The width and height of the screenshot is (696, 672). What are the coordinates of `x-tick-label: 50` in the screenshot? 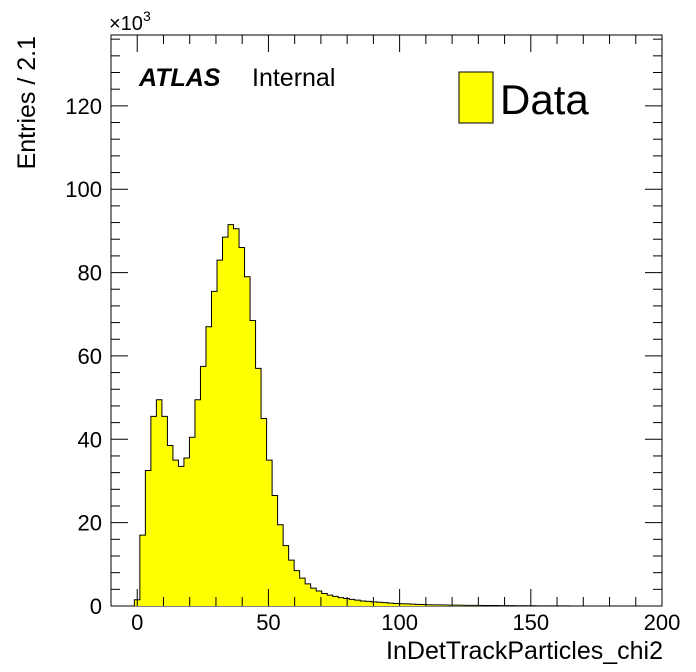 It's located at (268, 622).